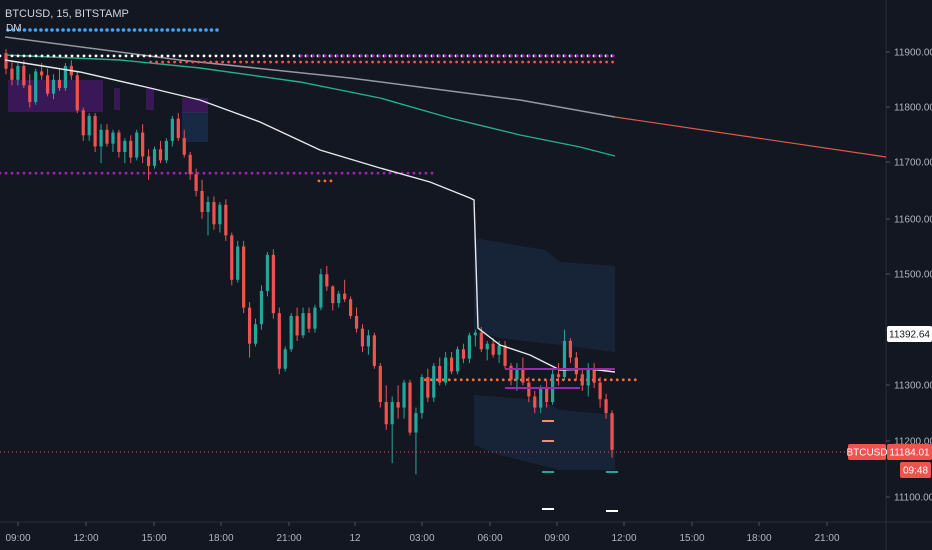 This screenshot has width=932, height=550. I want to click on study-label: DM, so click(14, 28).